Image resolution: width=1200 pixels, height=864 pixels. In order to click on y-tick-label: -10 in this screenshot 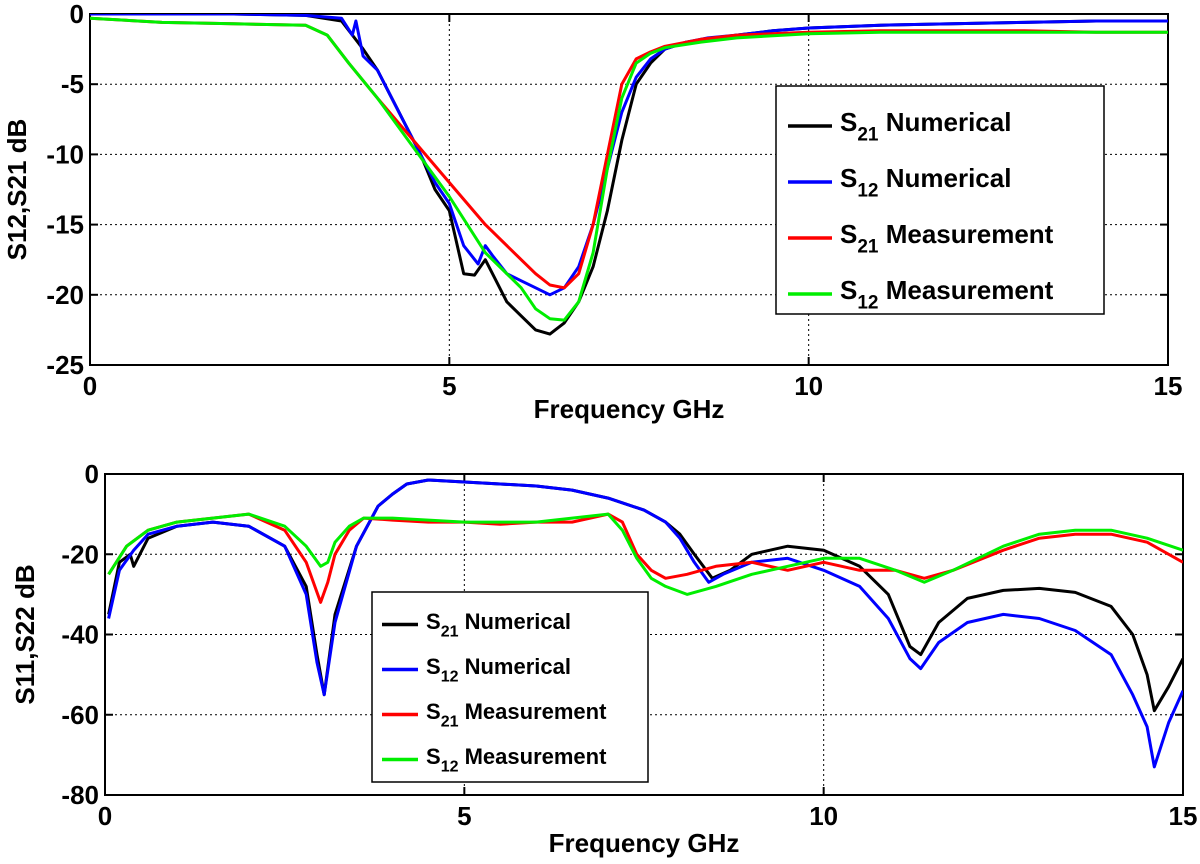, I will do `click(65, 154)`.